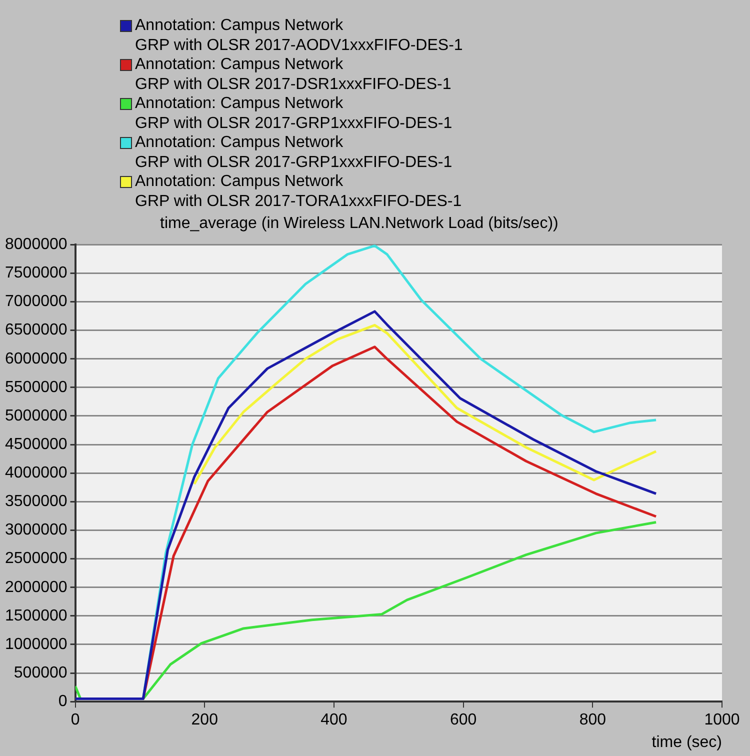 This screenshot has width=750, height=756. I want to click on y-tick-label: 7000000, so click(36, 301).